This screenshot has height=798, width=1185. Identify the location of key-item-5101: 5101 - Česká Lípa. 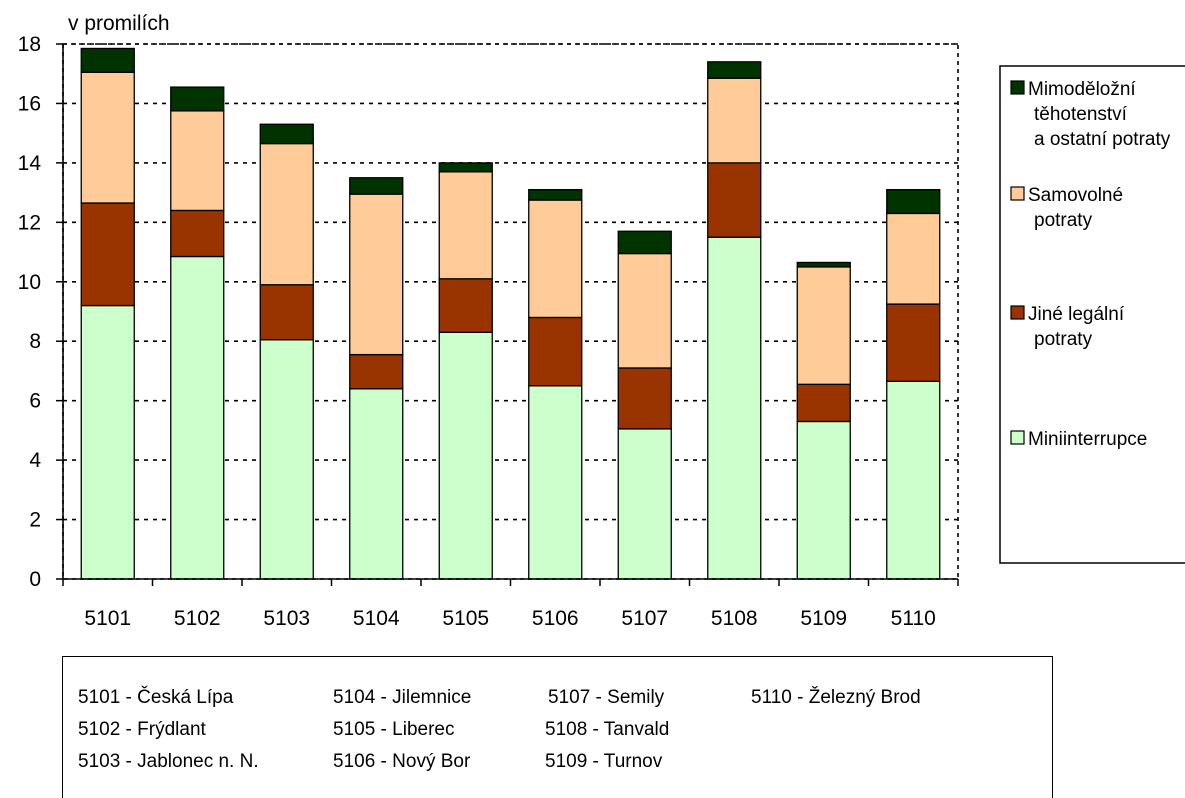
(156, 697).